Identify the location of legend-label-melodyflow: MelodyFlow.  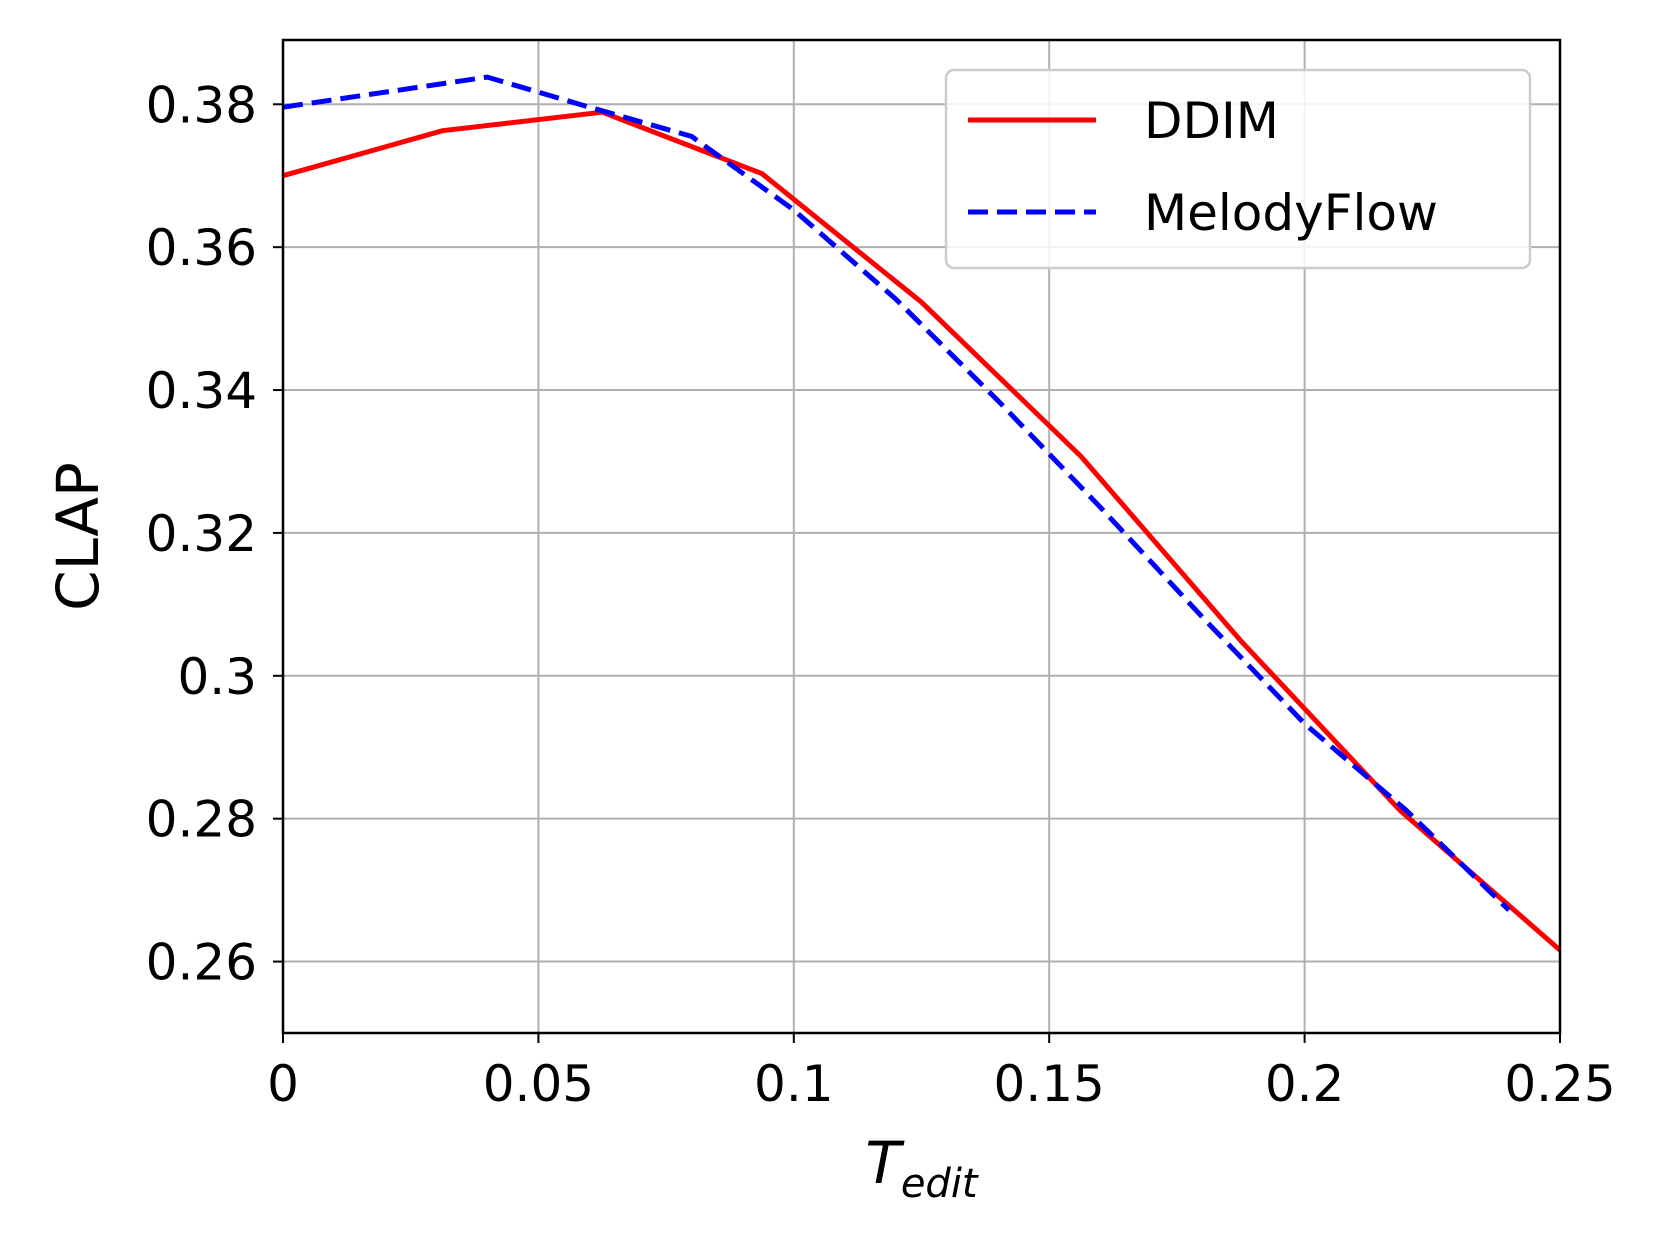
(1291, 213).